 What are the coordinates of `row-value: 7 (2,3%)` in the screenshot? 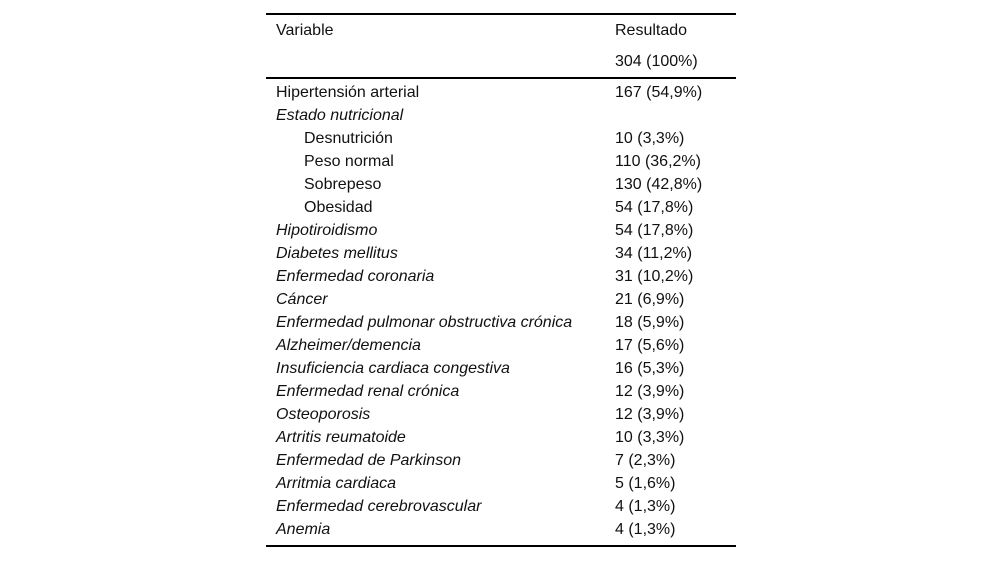 It's located at (645, 460).